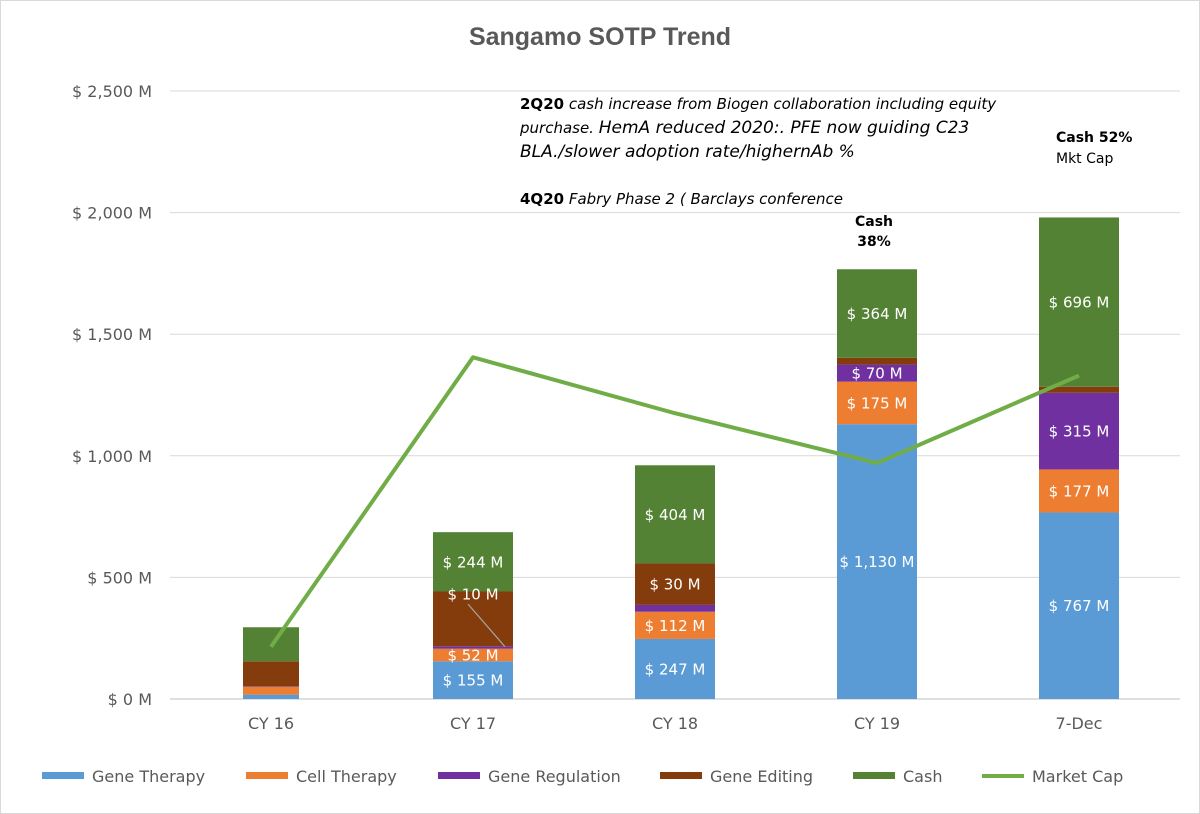  I want to click on annotation-4q20-text: Fabry Phase 2 ( Barclays conference, so click(704, 199).